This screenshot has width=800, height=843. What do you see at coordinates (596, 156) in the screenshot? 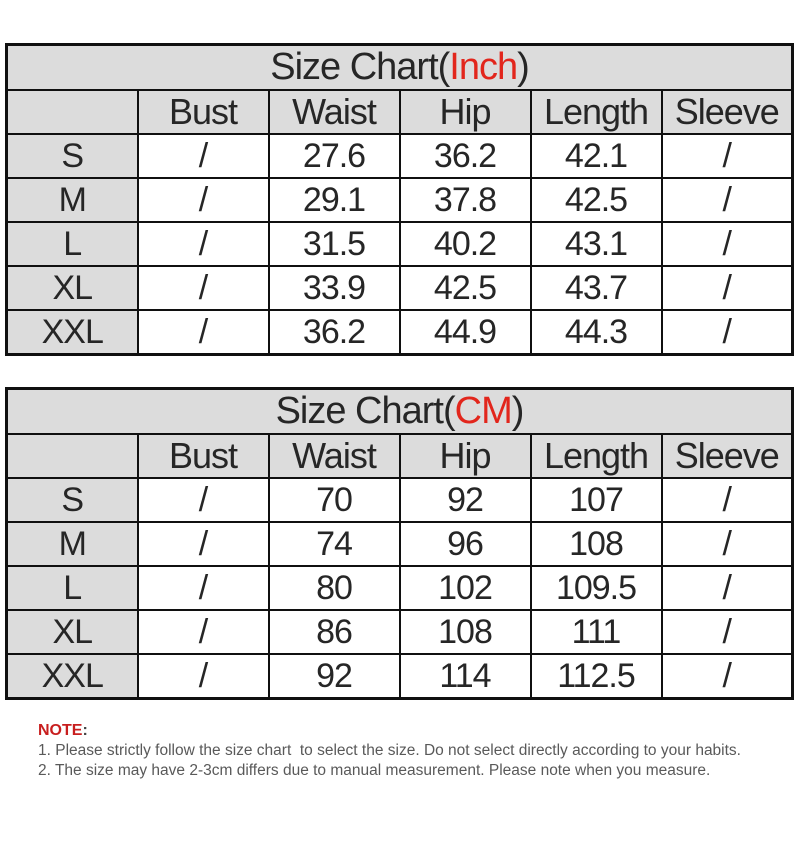
I see `length-value: 42.1` at bounding box center [596, 156].